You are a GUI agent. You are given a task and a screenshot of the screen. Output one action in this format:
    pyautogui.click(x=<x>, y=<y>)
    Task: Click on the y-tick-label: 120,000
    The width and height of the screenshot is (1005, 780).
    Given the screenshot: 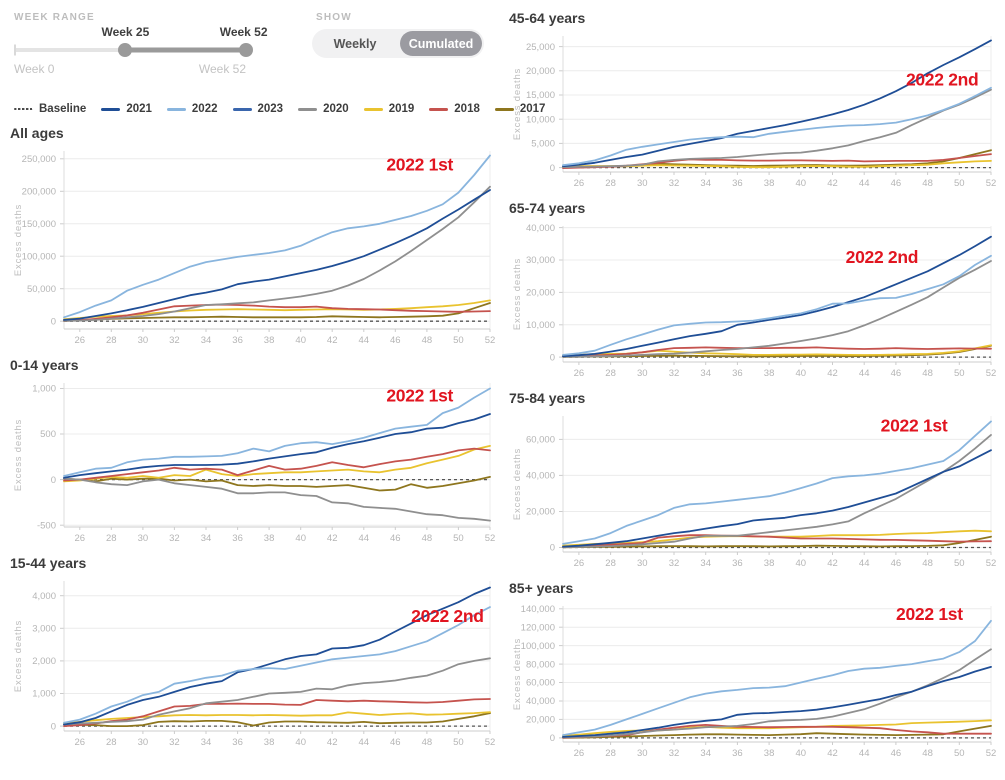 What is the action you would take?
    pyautogui.click(x=538, y=627)
    